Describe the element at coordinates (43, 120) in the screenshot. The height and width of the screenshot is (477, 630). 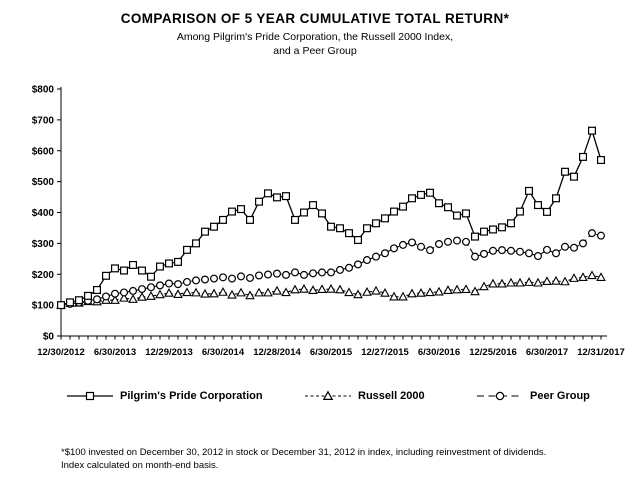
I see `svg-text: $700` at that location.